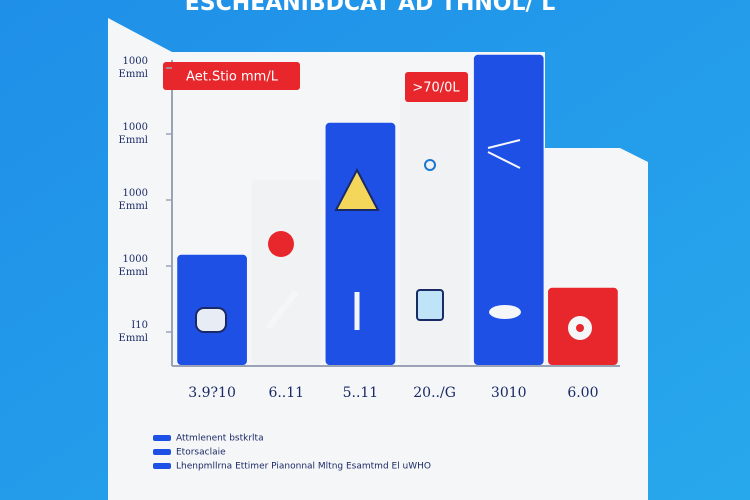  I want to click on x-tick-label: 3010, so click(509, 393).